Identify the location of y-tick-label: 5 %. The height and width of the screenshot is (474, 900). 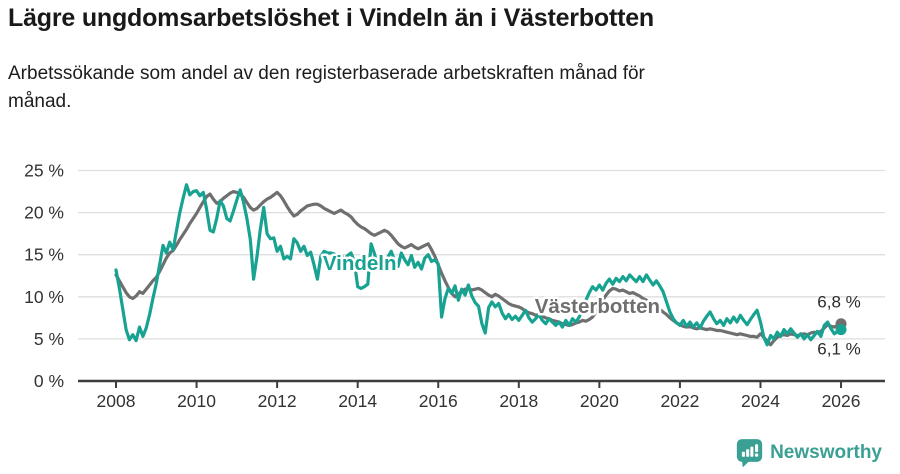
(49, 339).